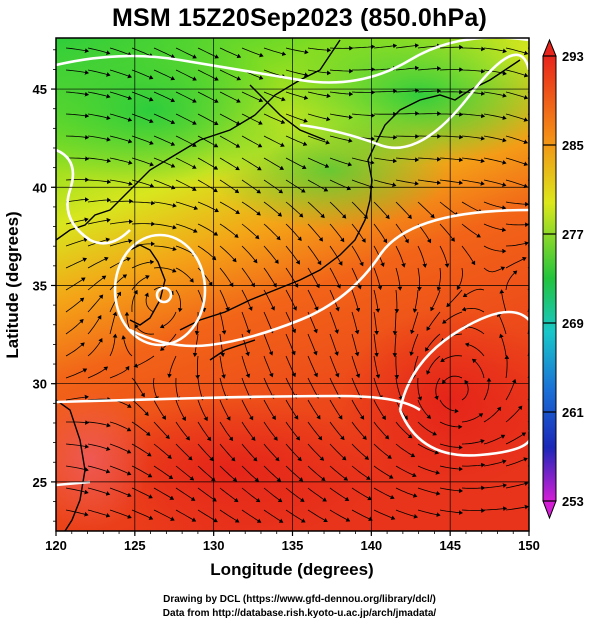  What do you see at coordinates (40, 187) in the screenshot?
I see `y-tick-label: 40` at bounding box center [40, 187].